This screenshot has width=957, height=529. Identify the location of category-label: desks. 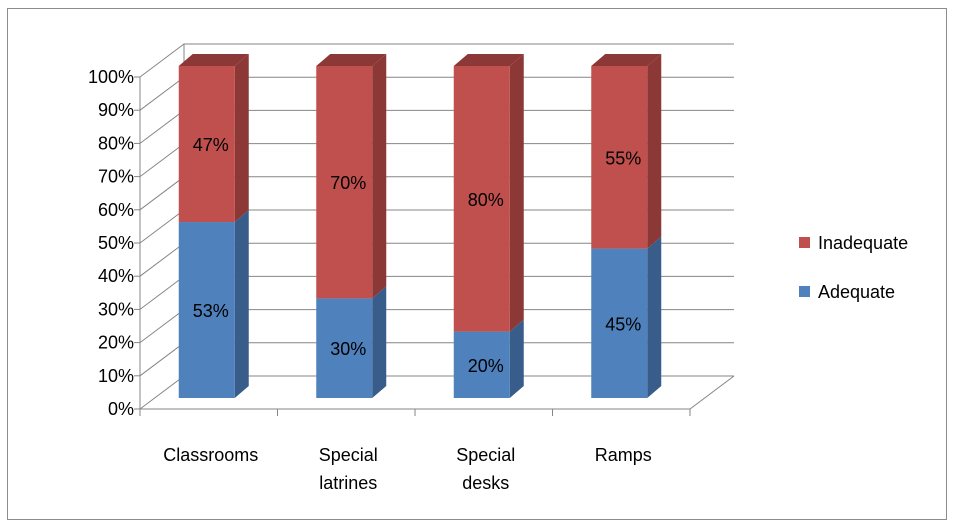
(485, 483).